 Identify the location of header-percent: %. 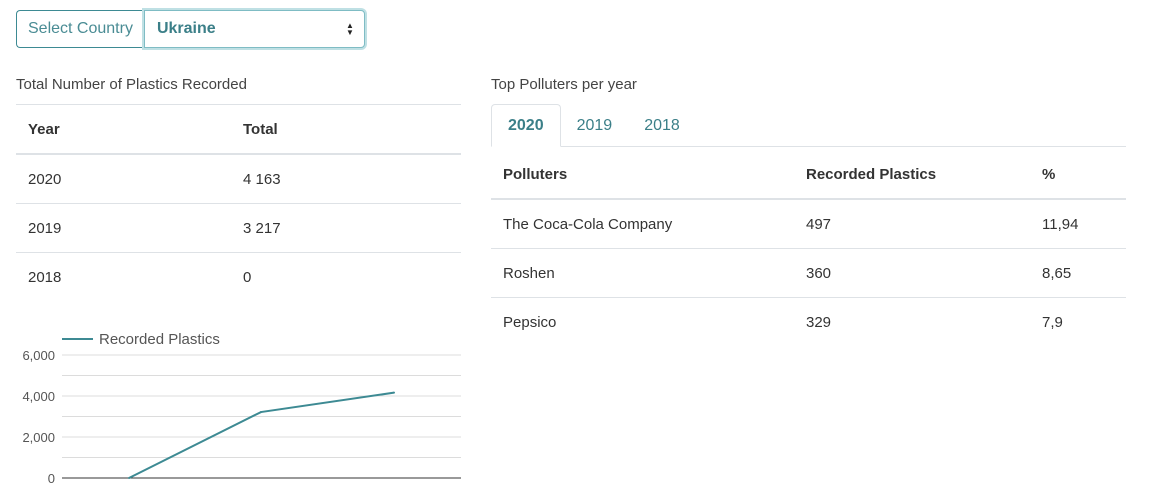
(1078, 175).